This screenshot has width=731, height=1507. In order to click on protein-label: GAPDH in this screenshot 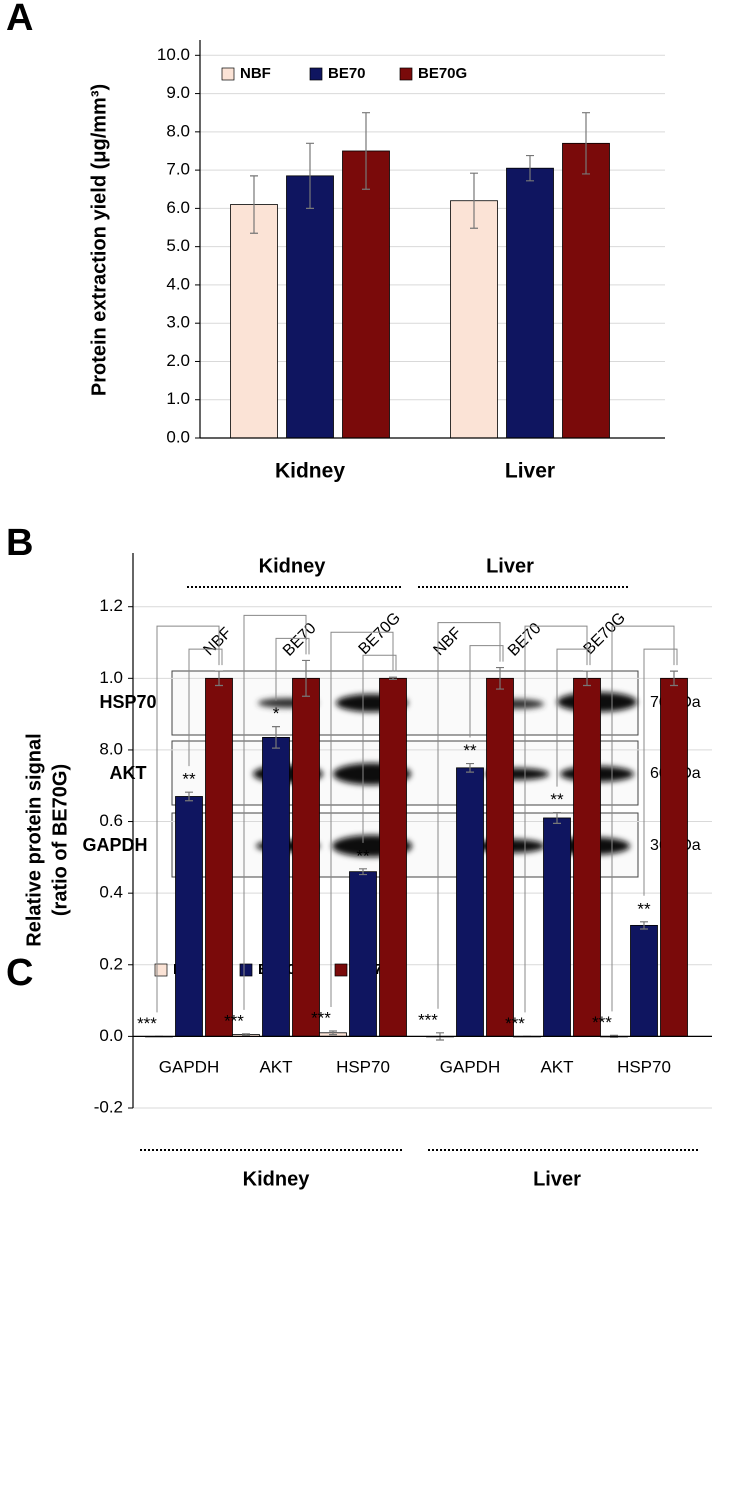, I will do `click(114, 845)`.